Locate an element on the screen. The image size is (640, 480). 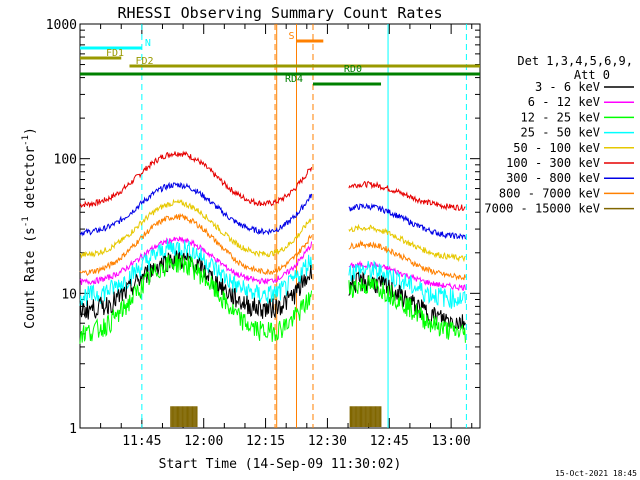
legend-label: 12 - 25 keV is located at coordinates (560, 117).